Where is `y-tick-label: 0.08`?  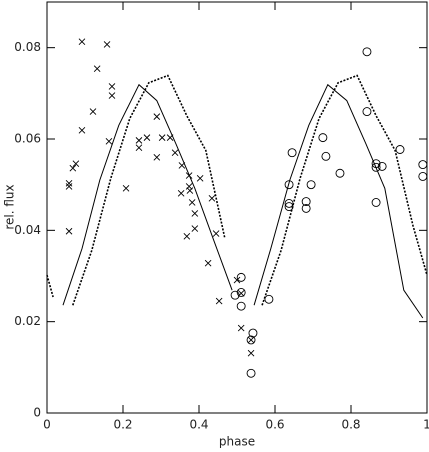
y-tick-label: 0.08 is located at coordinates (27, 47).